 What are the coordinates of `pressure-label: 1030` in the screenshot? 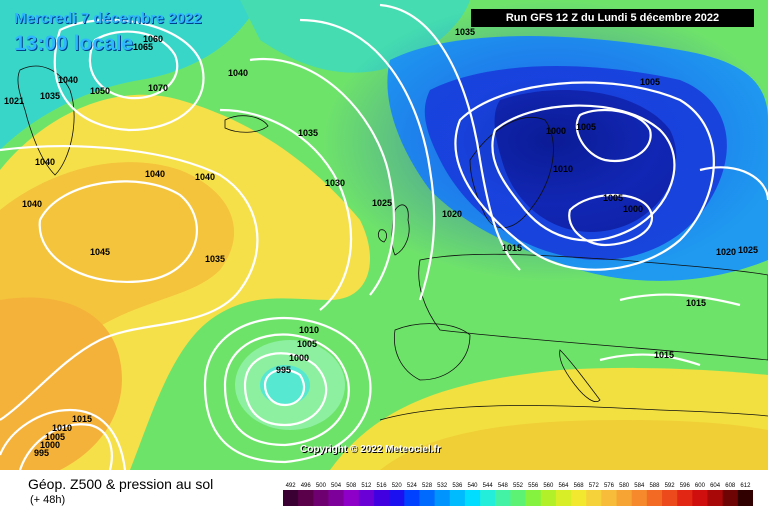 It's located at (335, 183).